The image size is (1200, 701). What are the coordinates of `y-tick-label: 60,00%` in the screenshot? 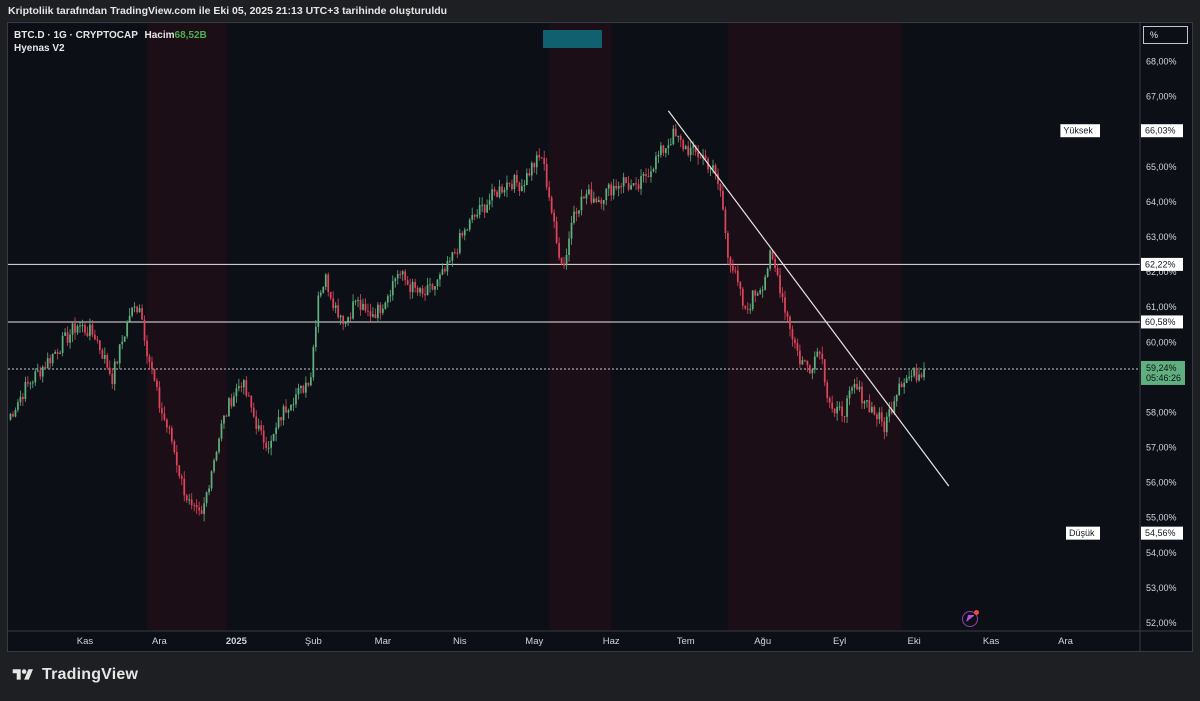 It's located at (1161, 342).